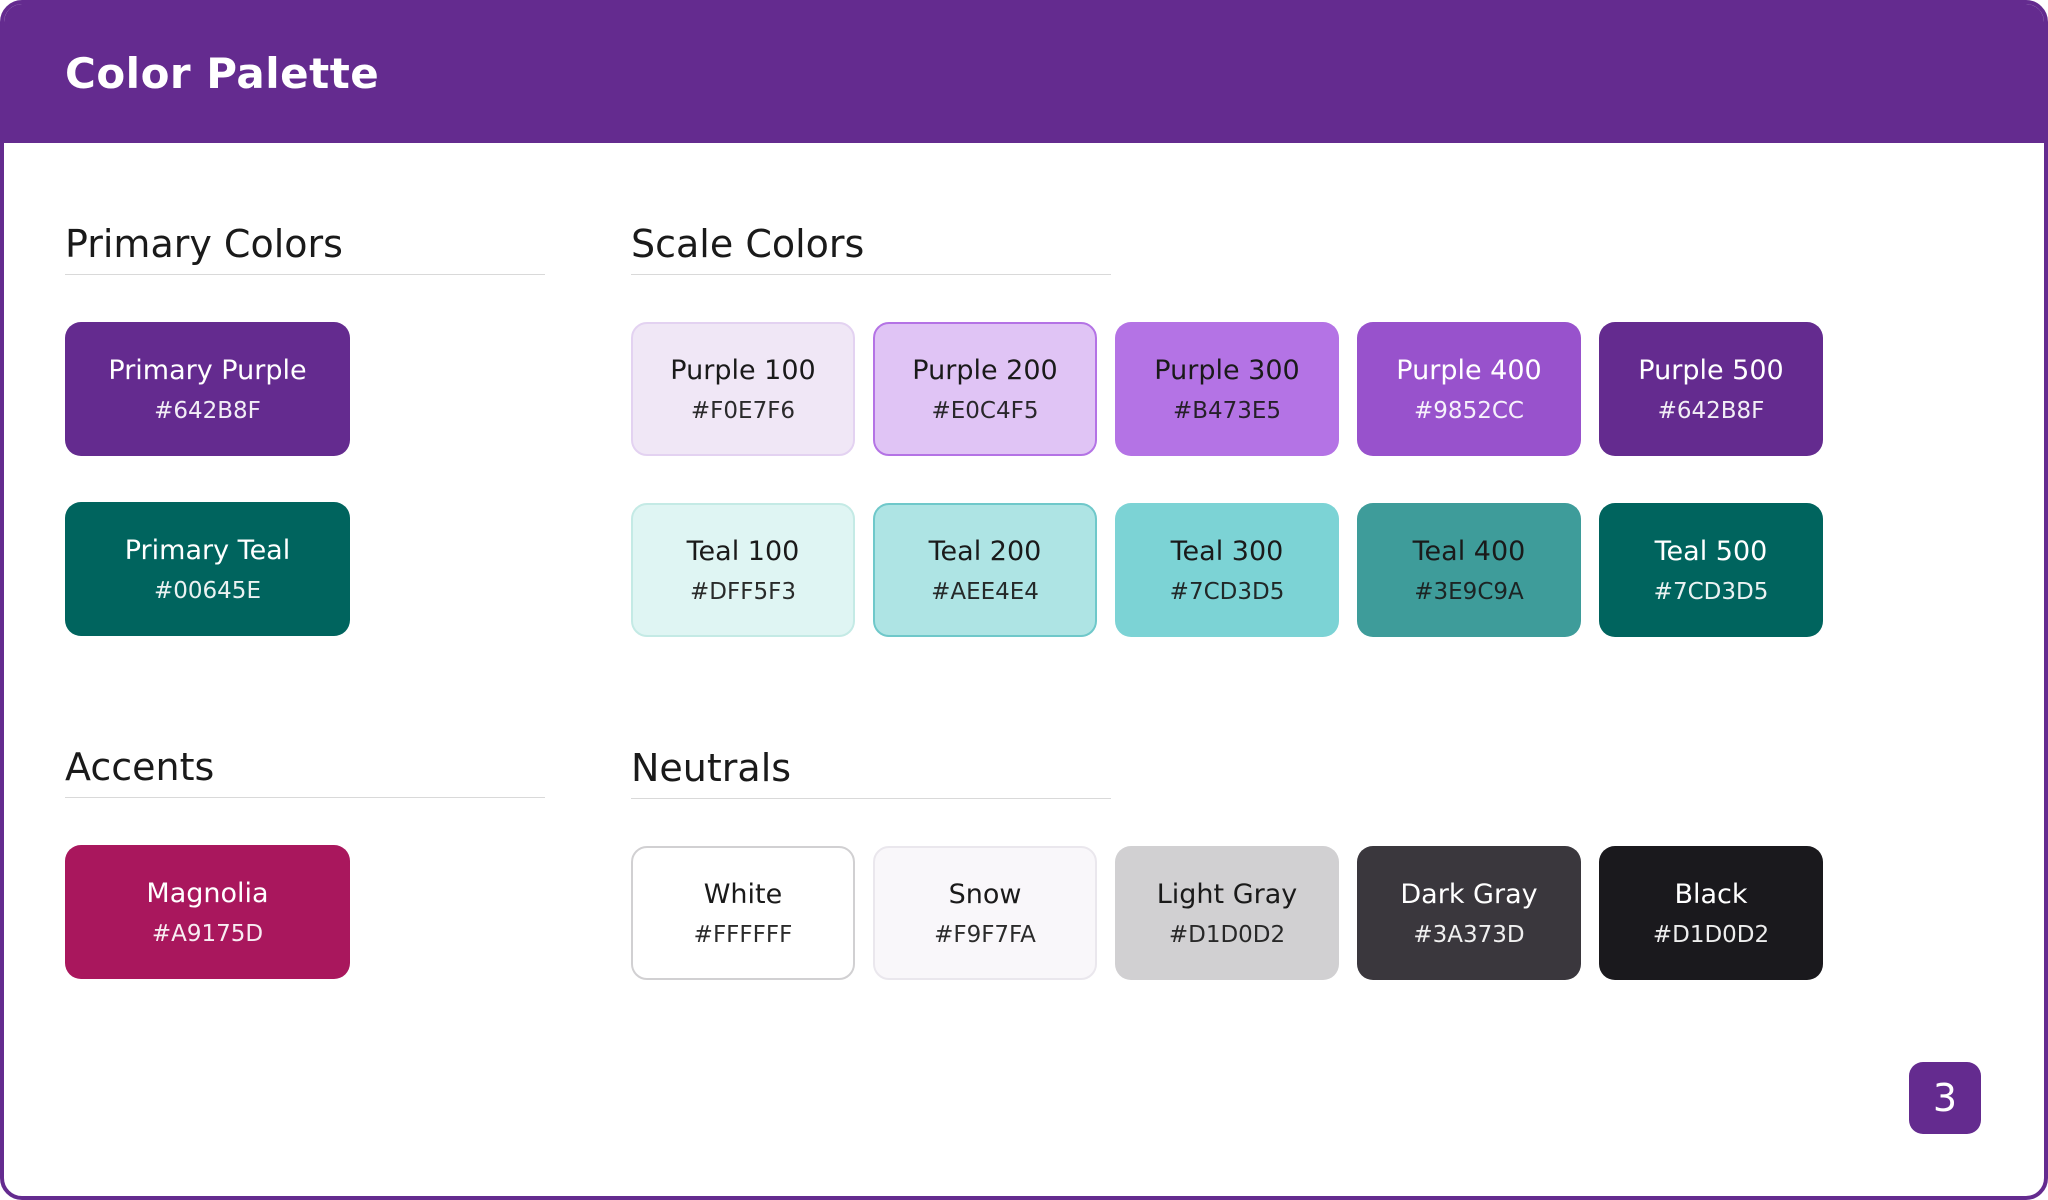 The width and height of the screenshot is (2048, 1200). What do you see at coordinates (1469, 913) in the screenshot?
I see `color-swatch-dark-gray: Dark Gray #3A373D` at bounding box center [1469, 913].